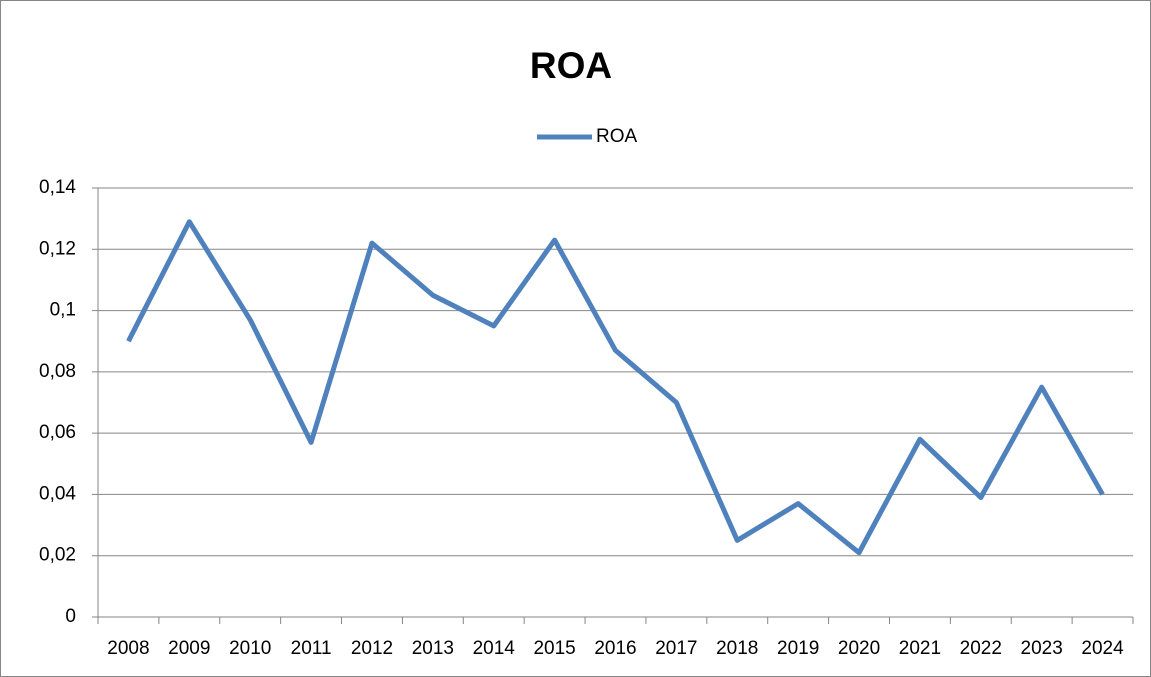 This screenshot has width=1151, height=677. Describe the element at coordinates (311, 648) in the screenshot. I see `x-tick-label: 2011` at that location.